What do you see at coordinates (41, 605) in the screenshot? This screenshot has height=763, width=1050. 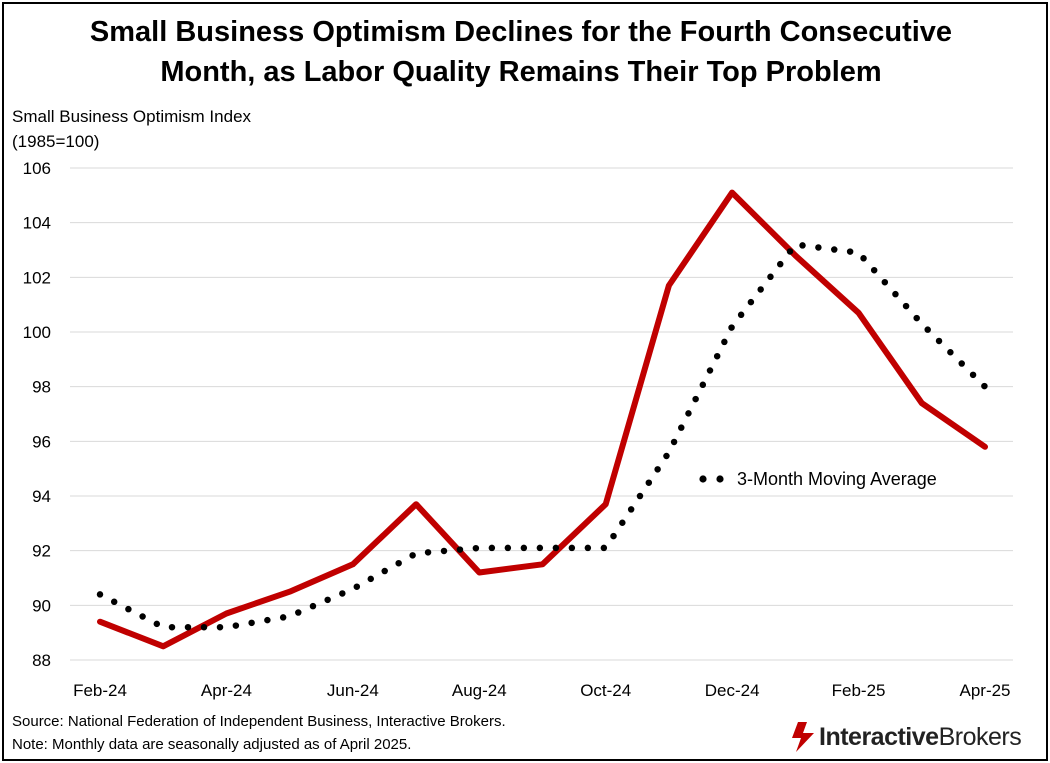 I see `y-tick-label: 90` at bounding box center [41, 605].